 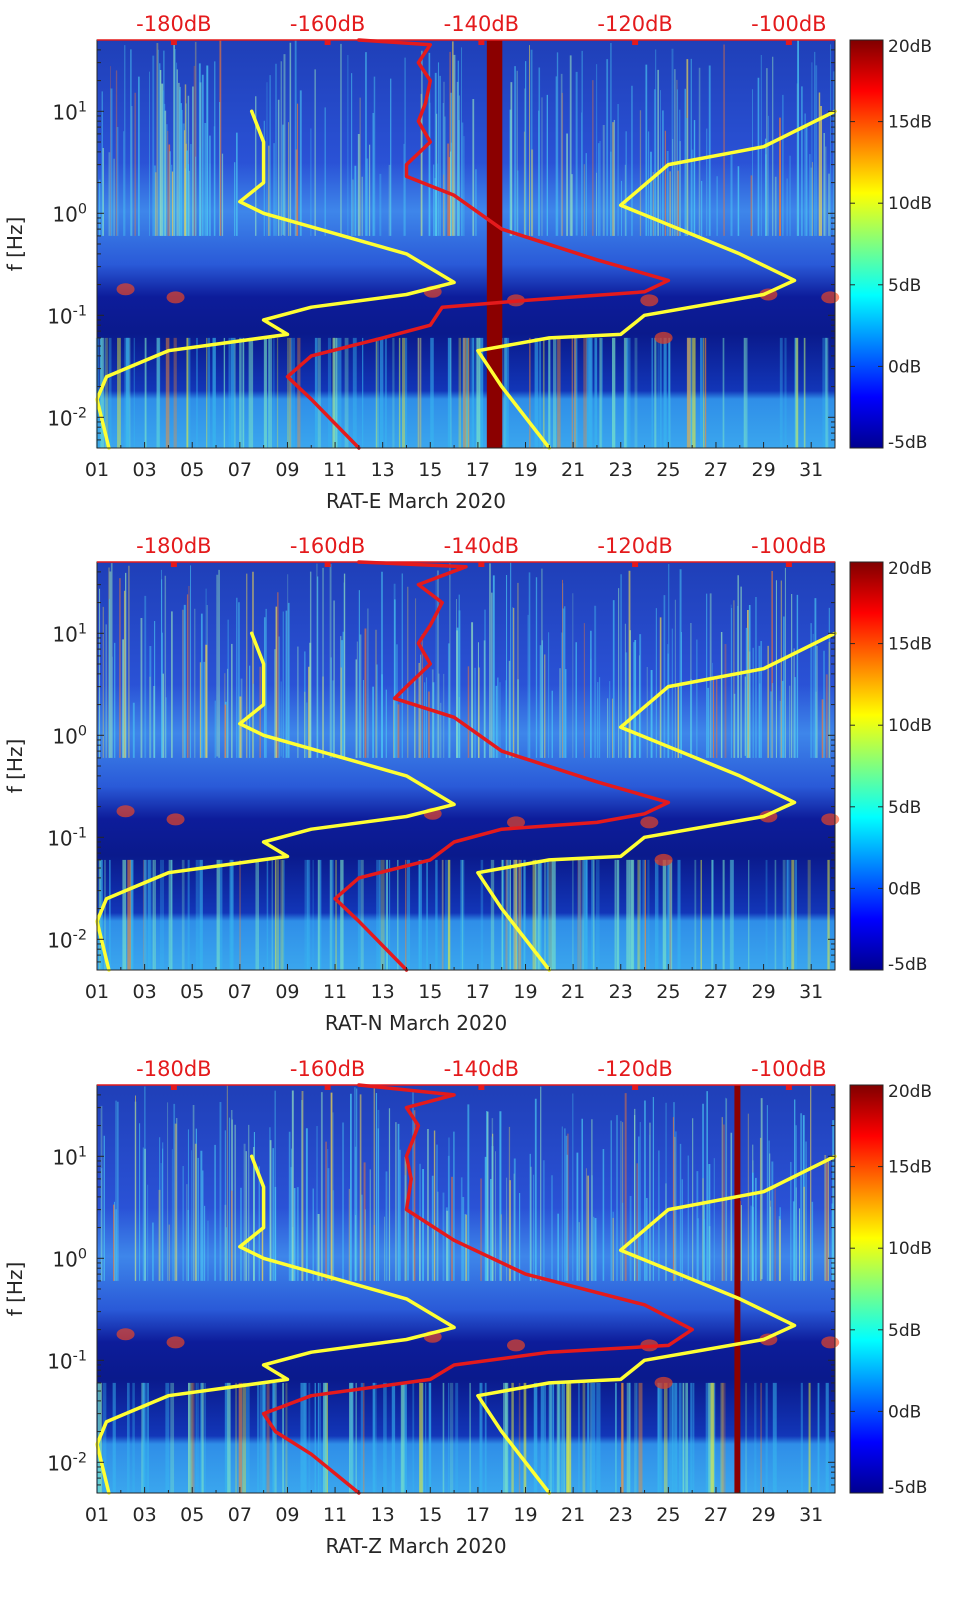 What do you see at coordinates (910, 569) in the screenshot?
I see `colorbar-label: 20dB` at bounding box center [910, 569].